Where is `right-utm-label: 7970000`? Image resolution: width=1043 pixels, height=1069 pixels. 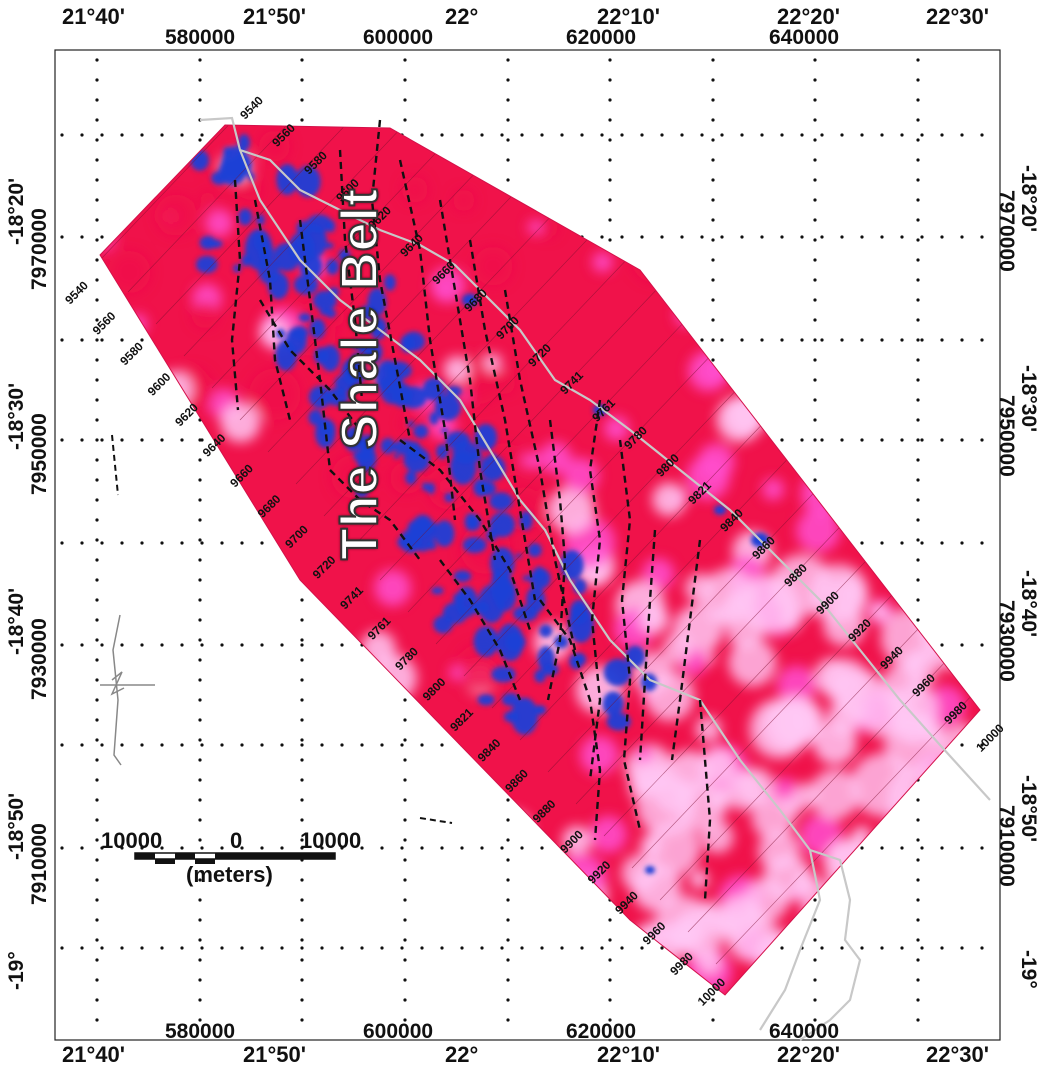 right-utm-label: 7970000 is located at coordinates (1006, 231).